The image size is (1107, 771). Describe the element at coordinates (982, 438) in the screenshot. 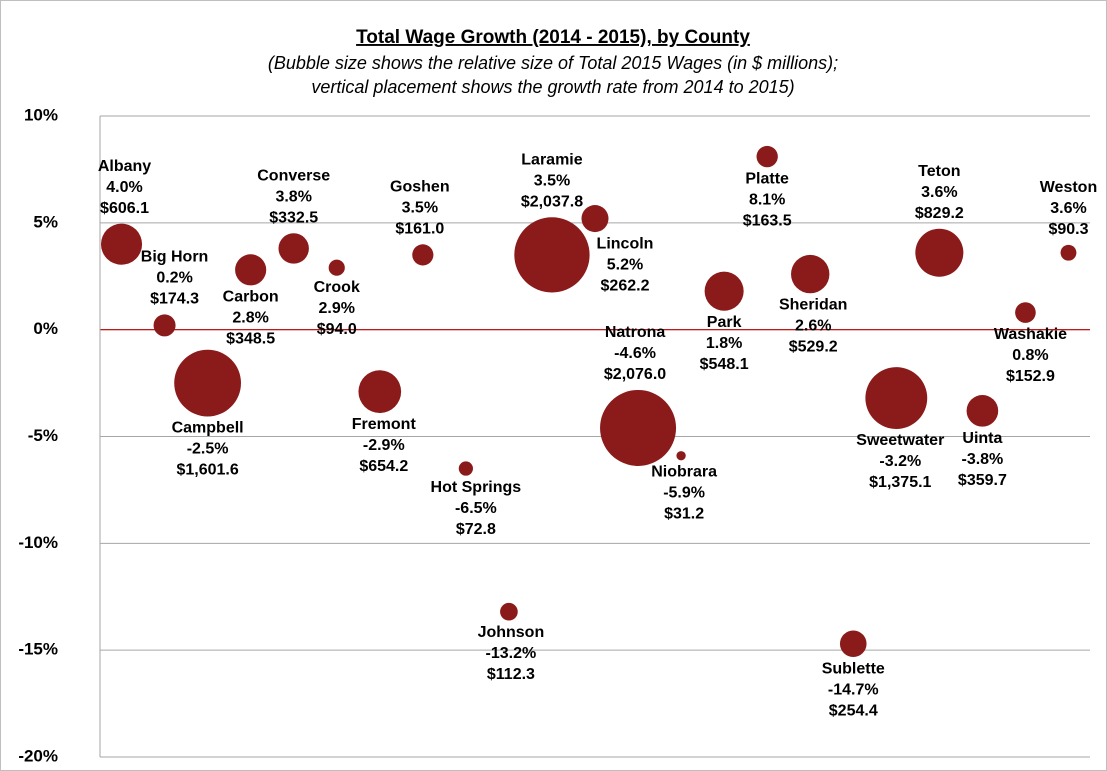

I see `bubble-name: Uinta` at that location.